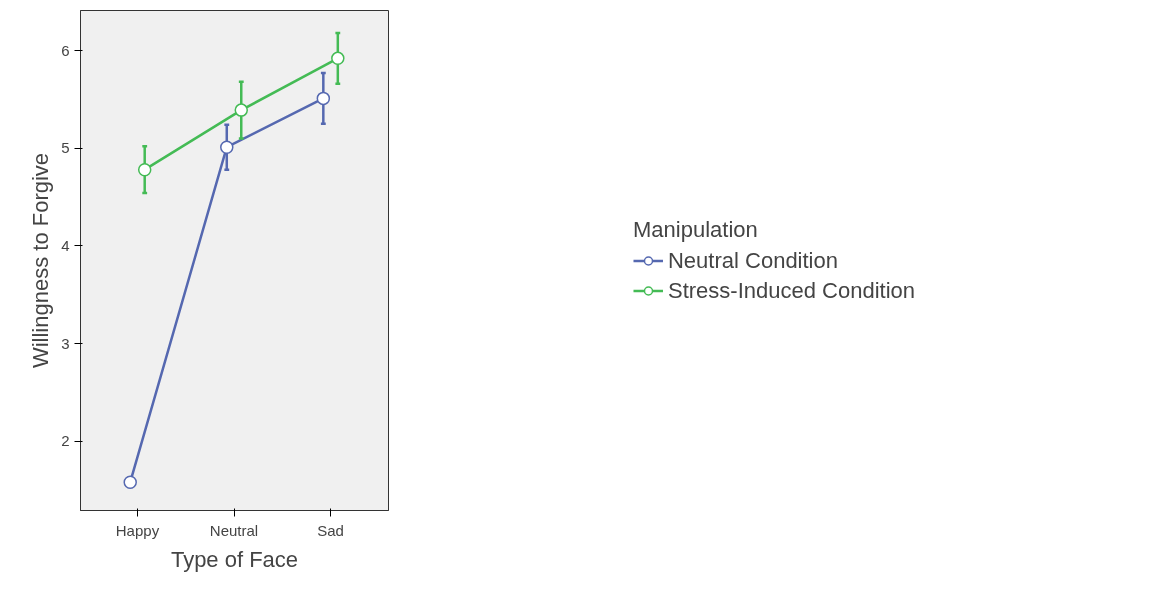 The image size is (1160, 590). I want to click on y-tick-label: 6, so click(65, 50).